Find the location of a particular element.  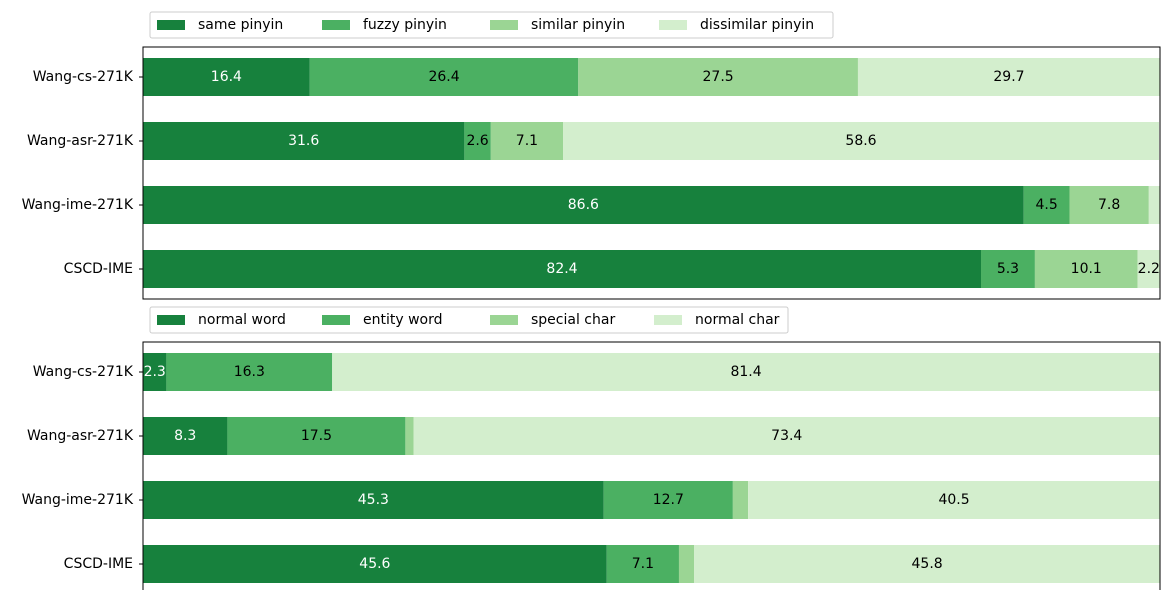

data-label: 26.4 is located at coordinates (443, 77).